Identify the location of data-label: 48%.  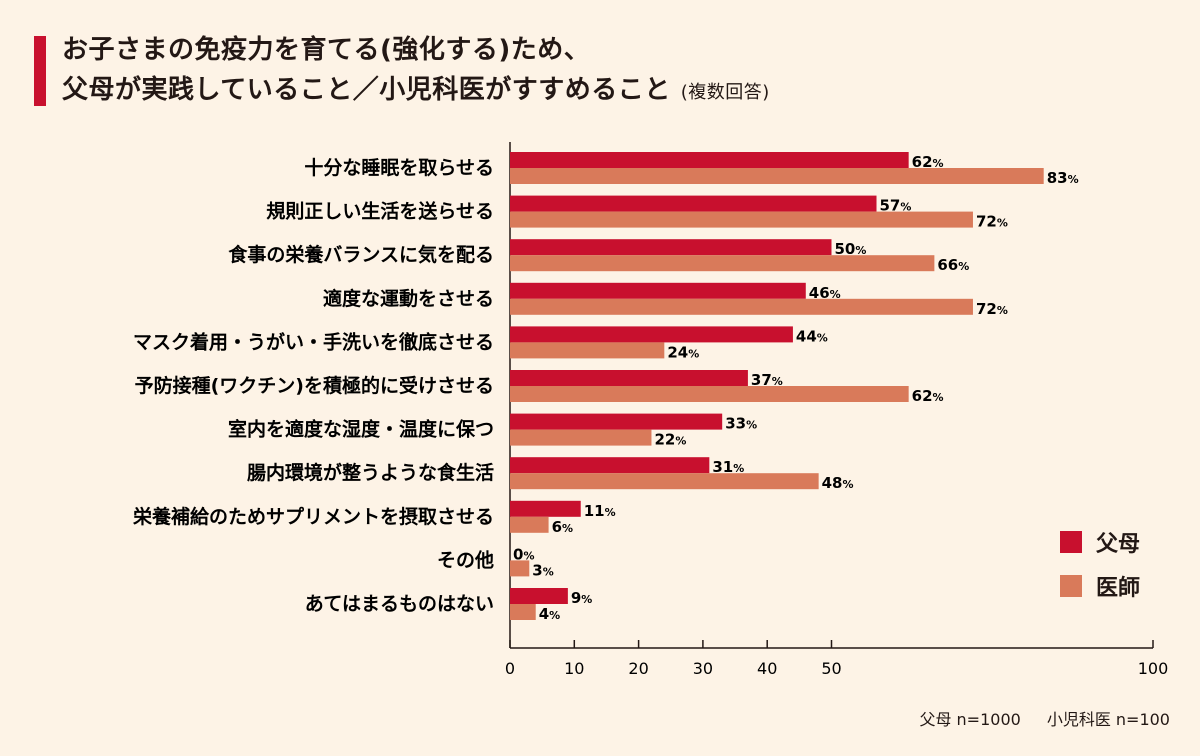
(838, 483).